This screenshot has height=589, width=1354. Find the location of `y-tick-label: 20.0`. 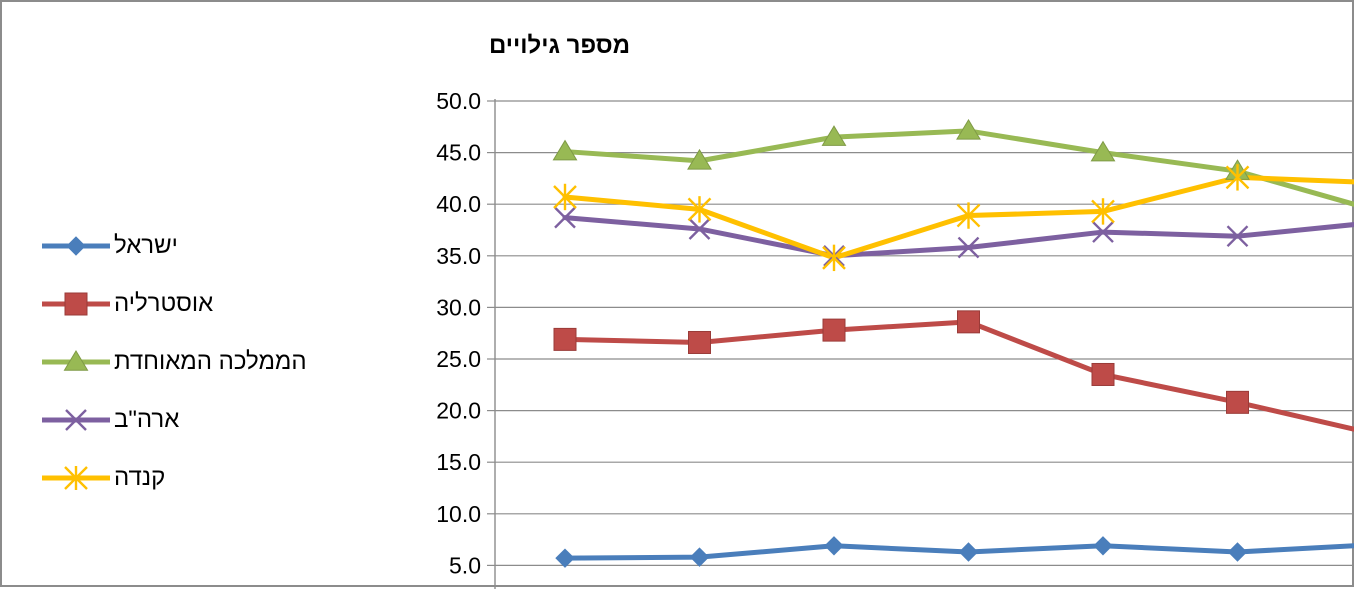

y-tick-label: 20.0 is located at coordinates (458, 411).